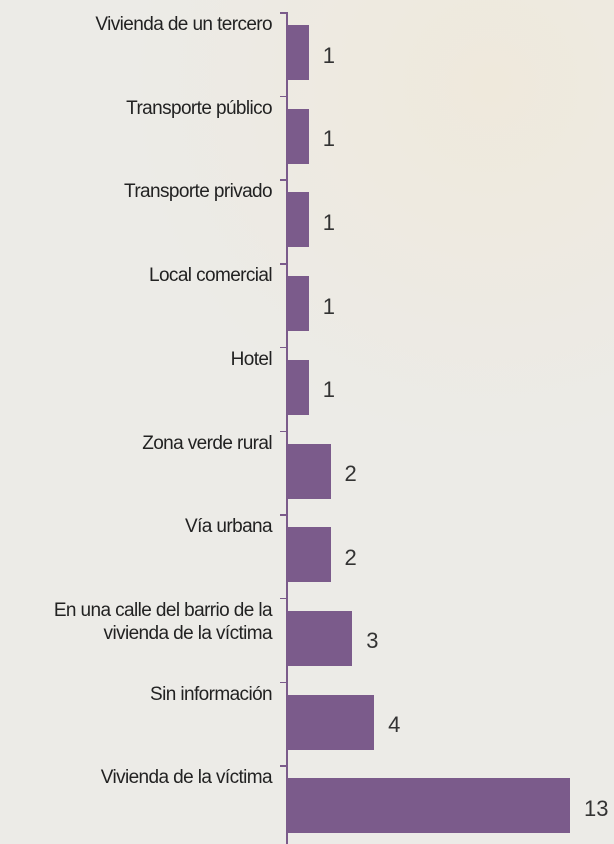 The height and width of the screenshot is (844, 614). Describe the element at coordinates (596, 808) in the screenshot. I see `value-label: 13` at that location.